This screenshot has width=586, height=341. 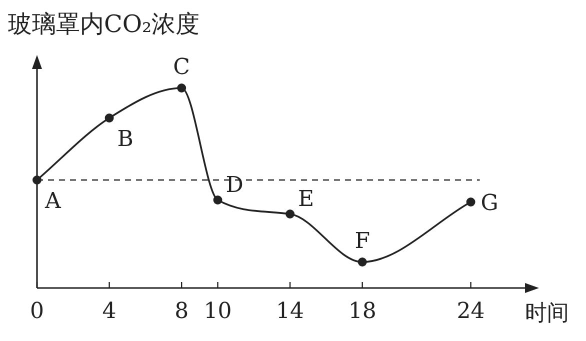 What do you see at coordinates (53, 201) in the screenshot?
I see `annotation: A` at bounding box center [53, 201].